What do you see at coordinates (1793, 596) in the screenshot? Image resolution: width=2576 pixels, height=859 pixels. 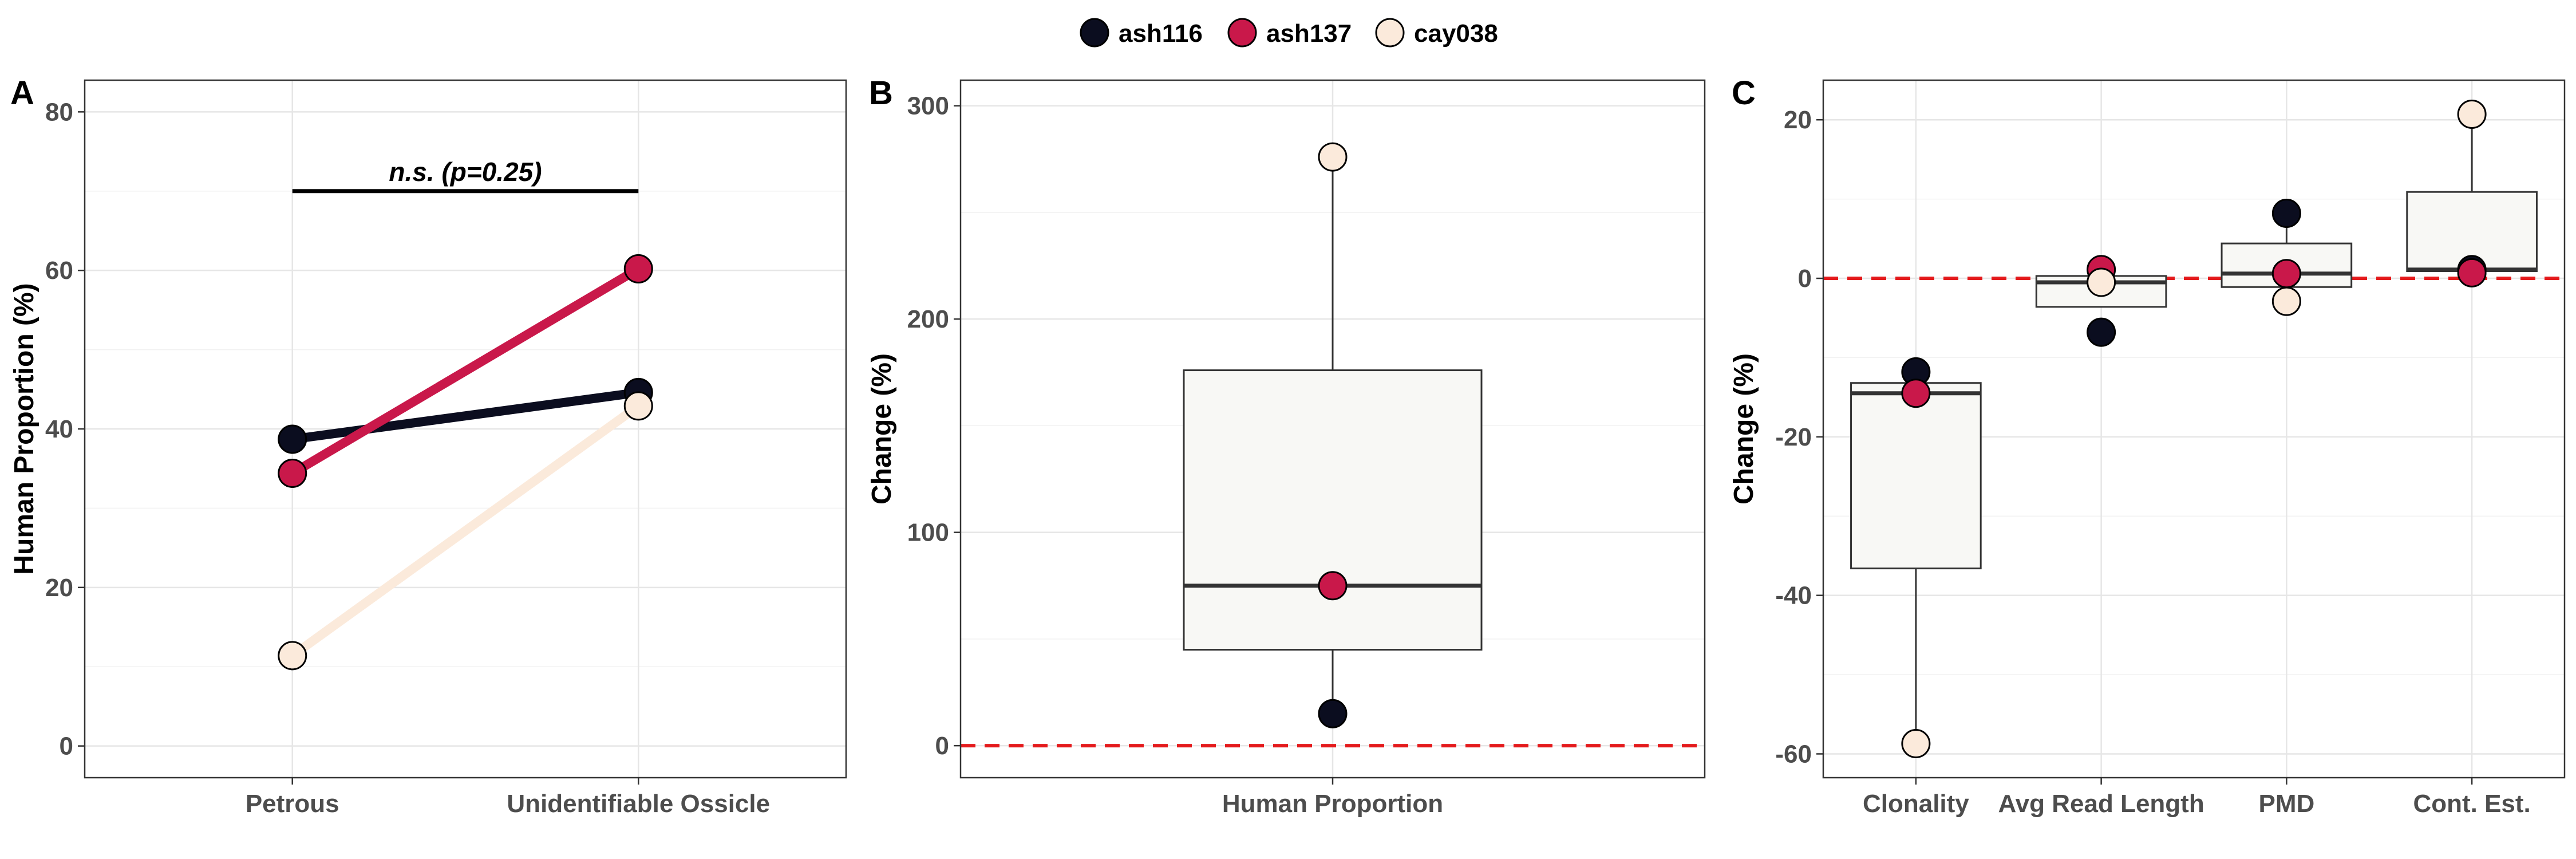 I see `y-tick-label: -40` at bounding box center [1793, 596].